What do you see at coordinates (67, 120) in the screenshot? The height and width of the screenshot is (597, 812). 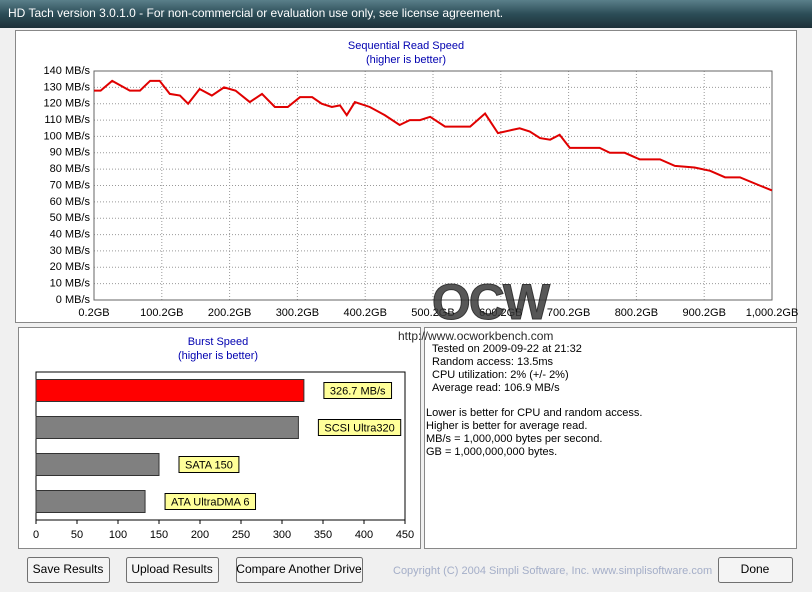 I see `y-tick-label: 110 MB/s` at bounding box center [67, 120].